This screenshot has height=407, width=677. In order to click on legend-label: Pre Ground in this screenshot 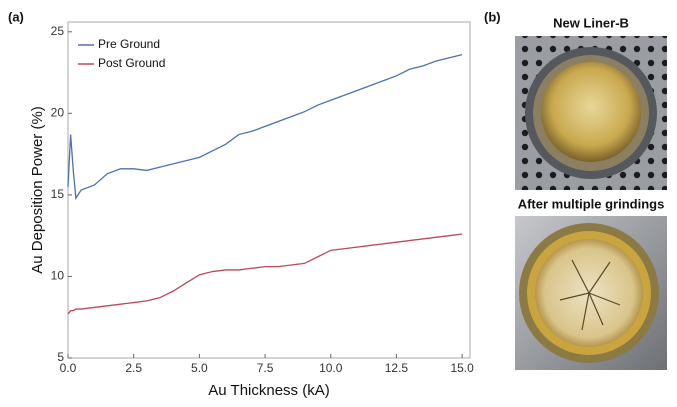, I will do `click(129, 44)`.